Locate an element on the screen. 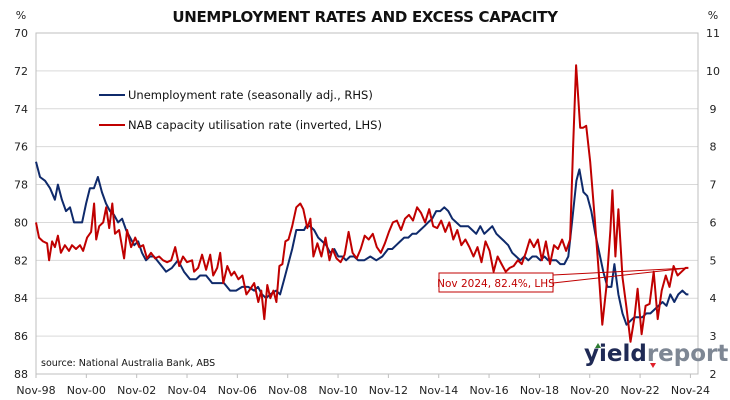 Image resolution: width=730 pixels, height=400 pixels. chart-title: UNEMPLOYMENT RATES AND EXCESS CAPACITY is located at coordinates (365, 17).